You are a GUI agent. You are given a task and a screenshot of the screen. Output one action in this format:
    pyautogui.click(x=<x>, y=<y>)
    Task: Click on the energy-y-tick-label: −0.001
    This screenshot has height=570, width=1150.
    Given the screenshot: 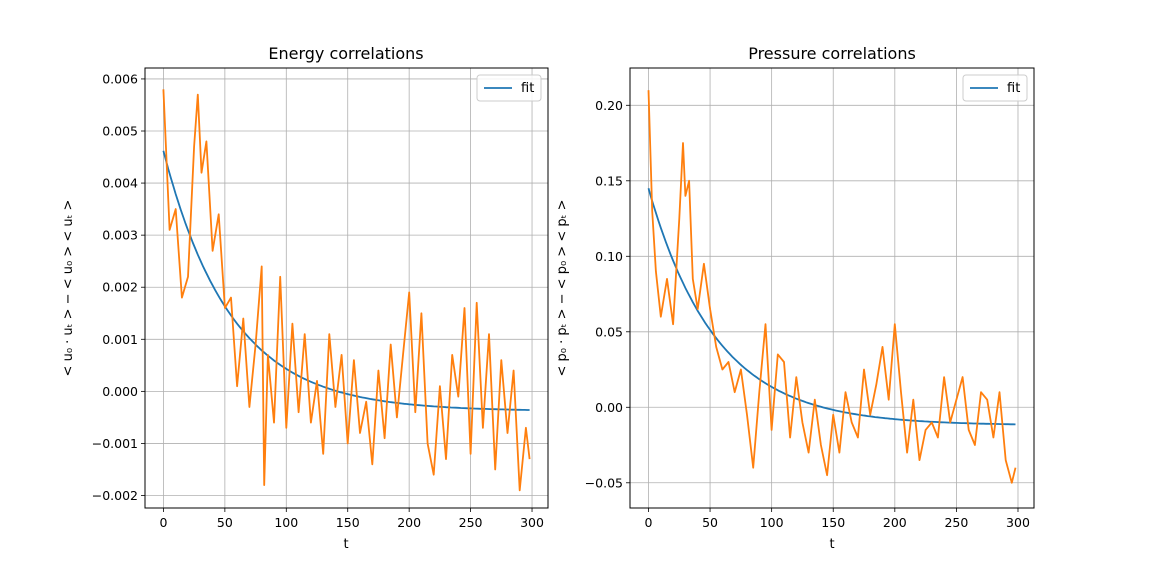 What is the action you would take?
    pyautogui.click(x=115, y=443)
    